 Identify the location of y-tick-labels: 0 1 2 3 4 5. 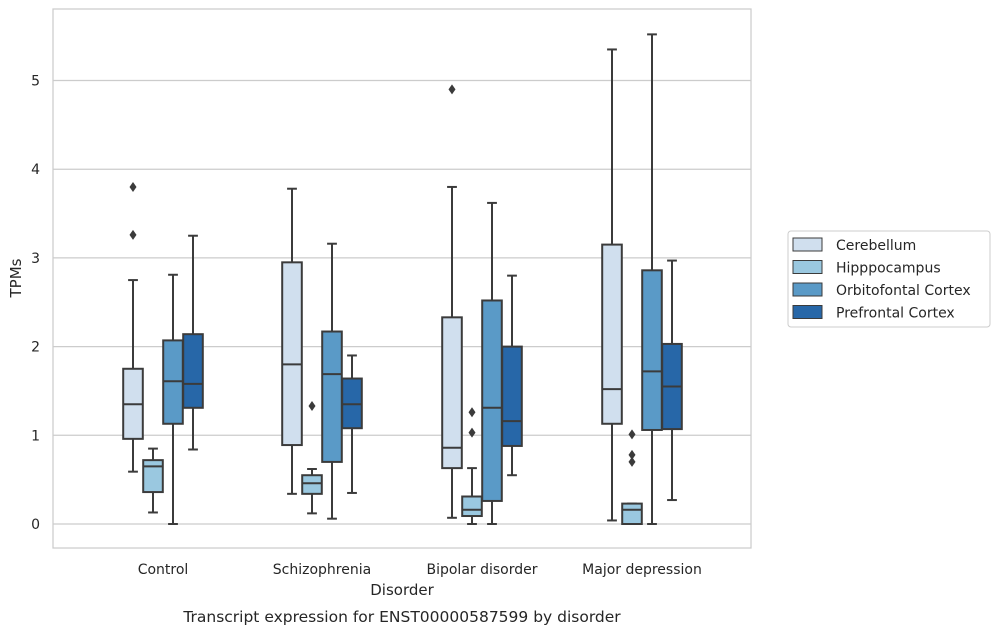
(35, 304).